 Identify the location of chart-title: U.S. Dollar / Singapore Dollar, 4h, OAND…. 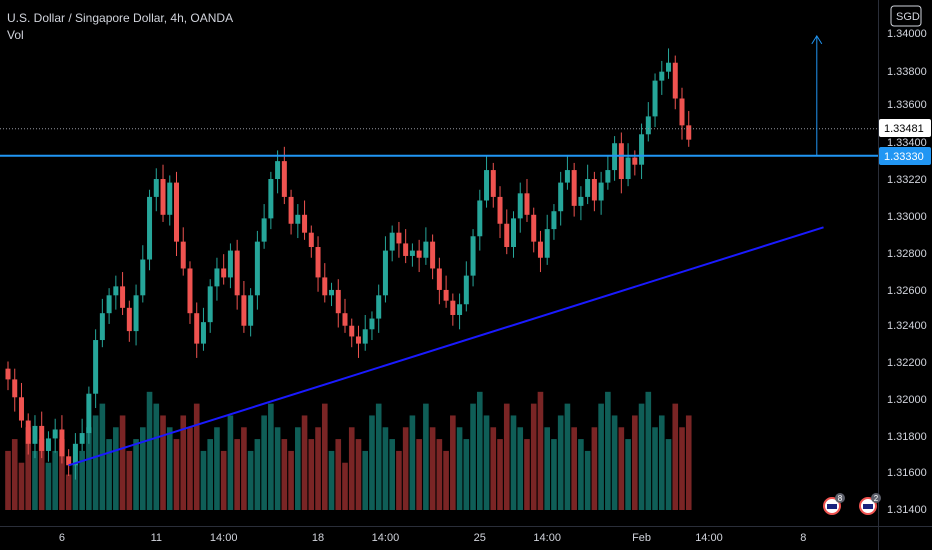
(120, 18).